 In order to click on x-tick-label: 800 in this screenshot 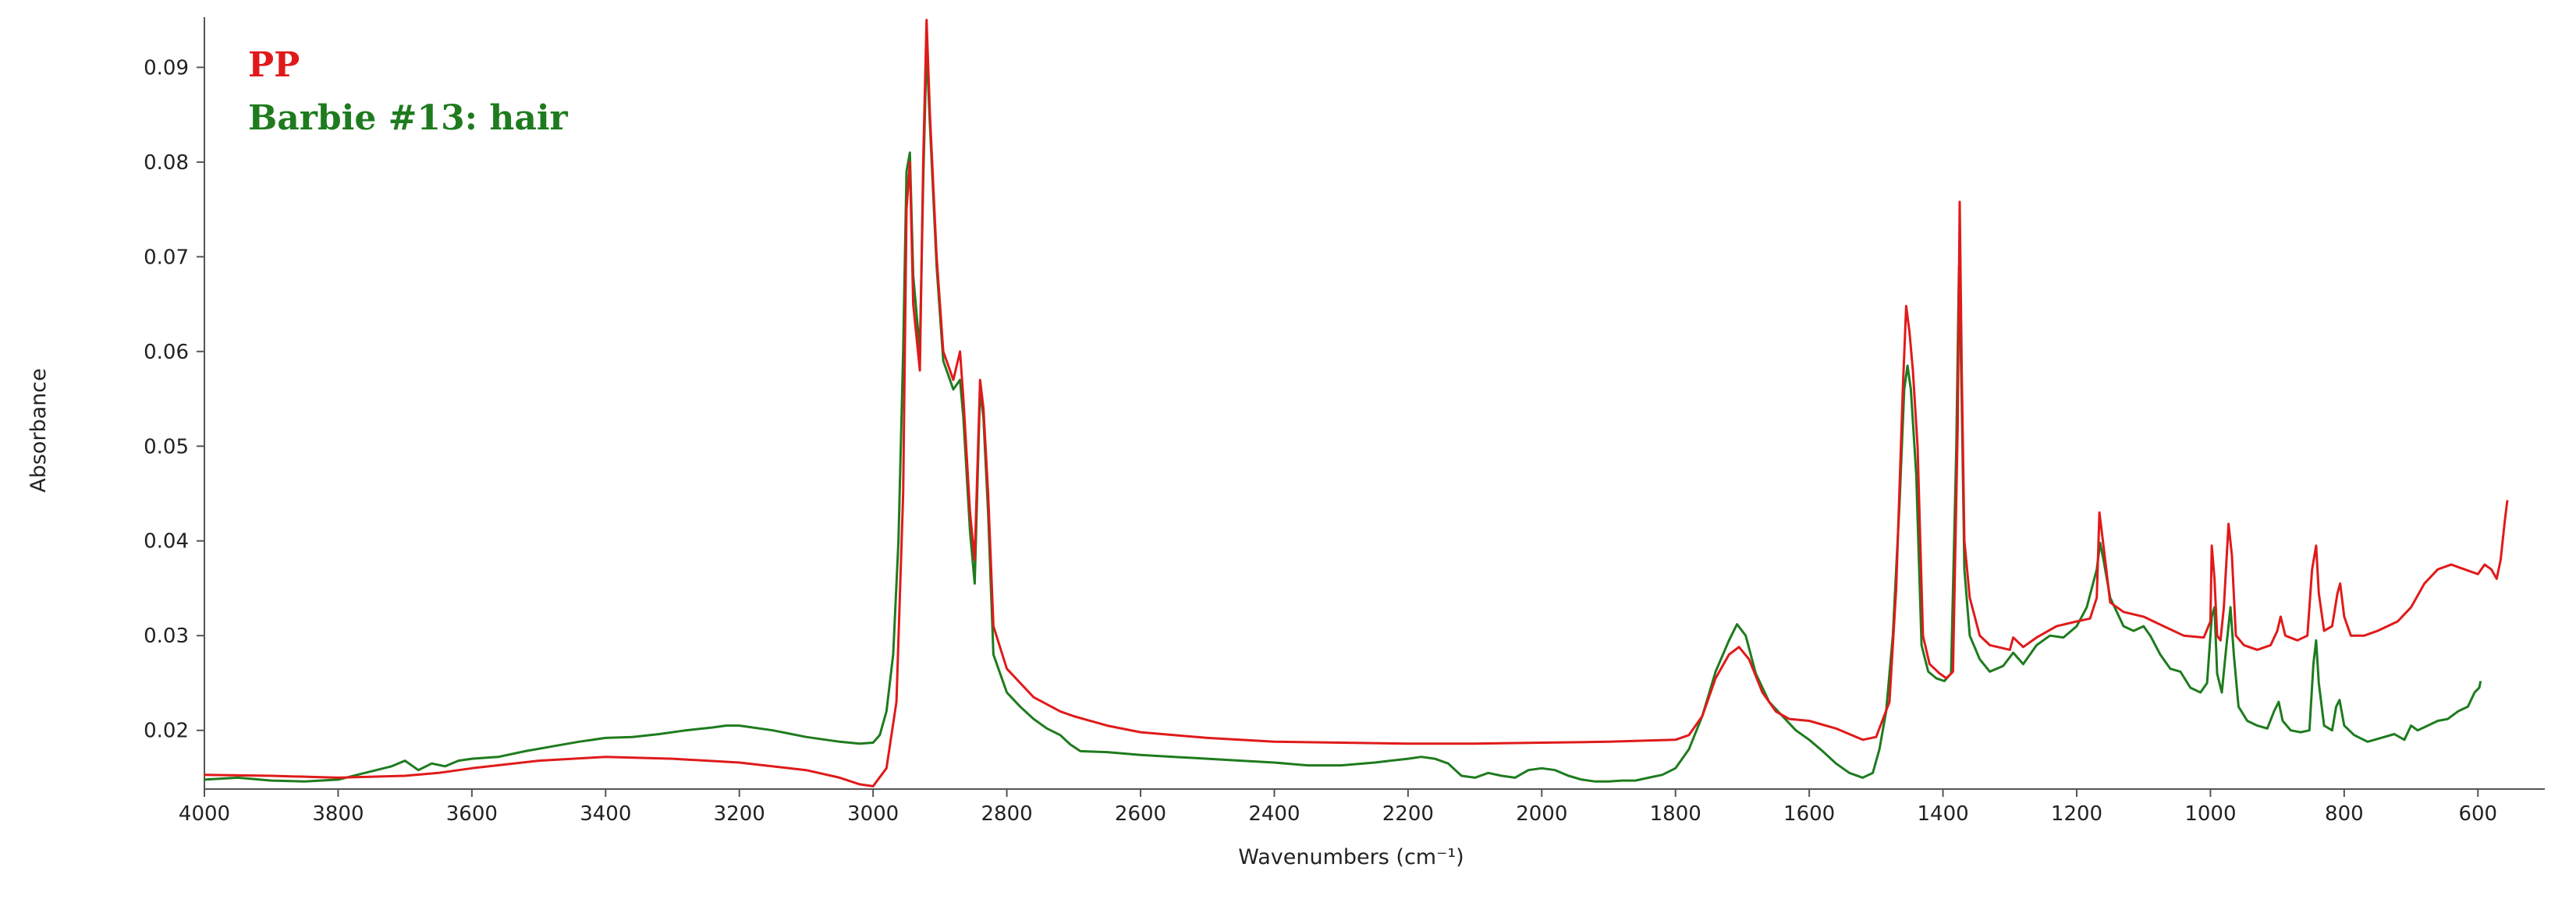, I will do `click(2344, 814)`.